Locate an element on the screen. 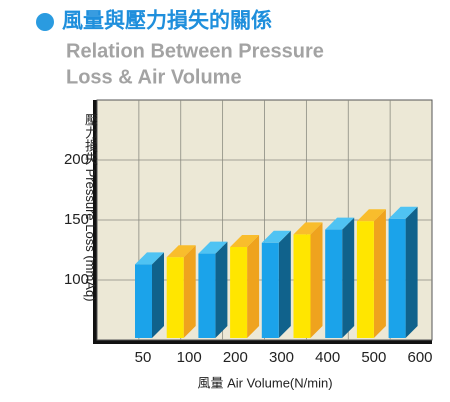 This screenshot has width=450, height=402. x-tick-label: 200 is located at coordinates (235, 357).